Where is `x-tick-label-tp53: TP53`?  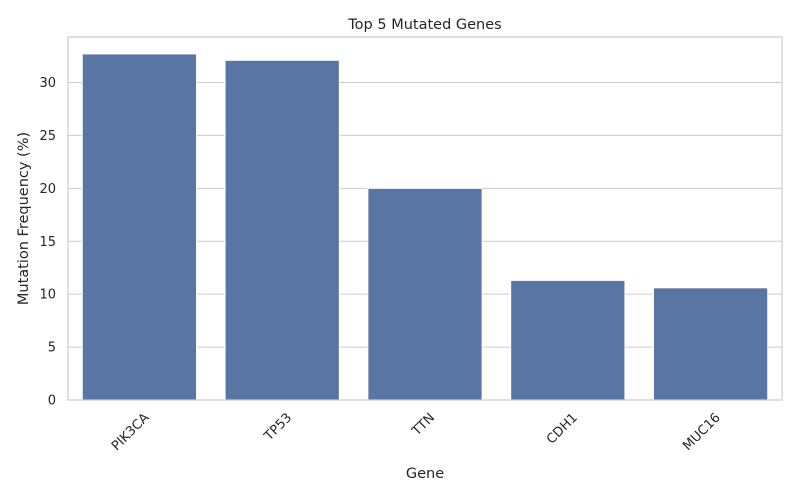
x-tick-label-tp53: TP53 is located at coordinates (278, 427).